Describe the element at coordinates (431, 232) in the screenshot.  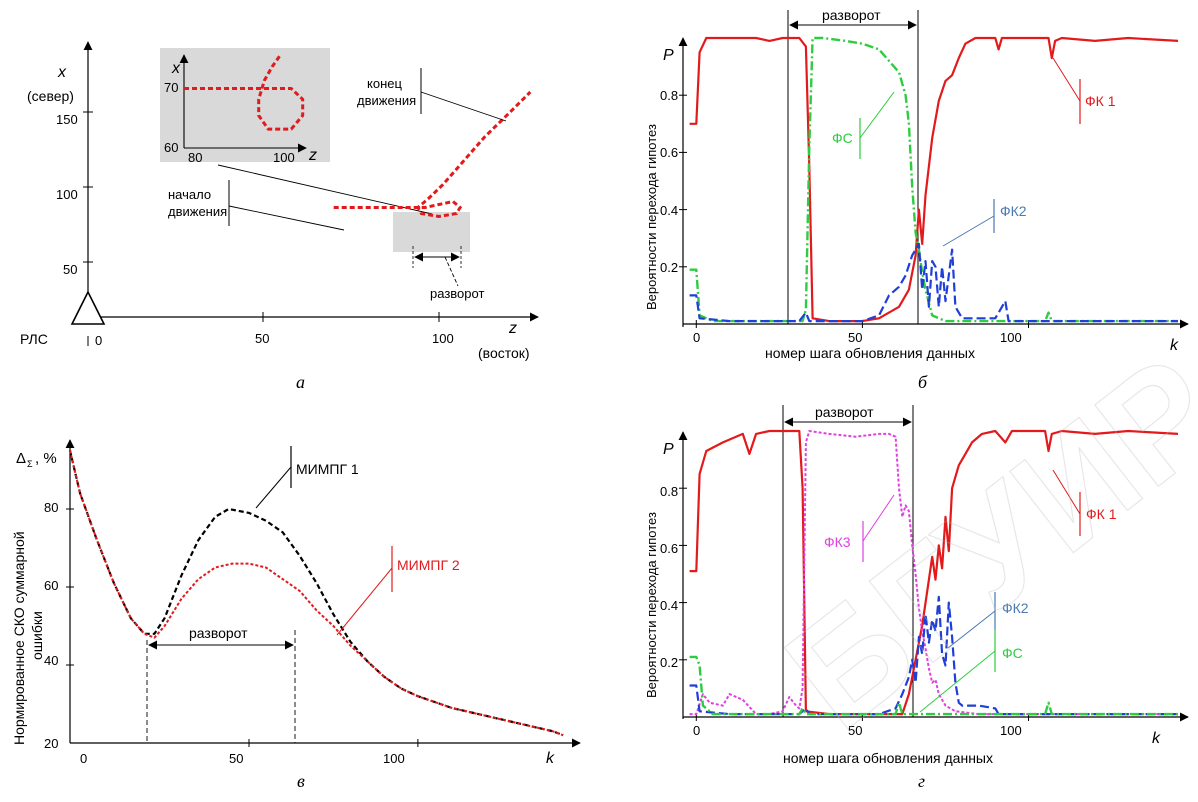
I see `turn-region-highlight` at that location.